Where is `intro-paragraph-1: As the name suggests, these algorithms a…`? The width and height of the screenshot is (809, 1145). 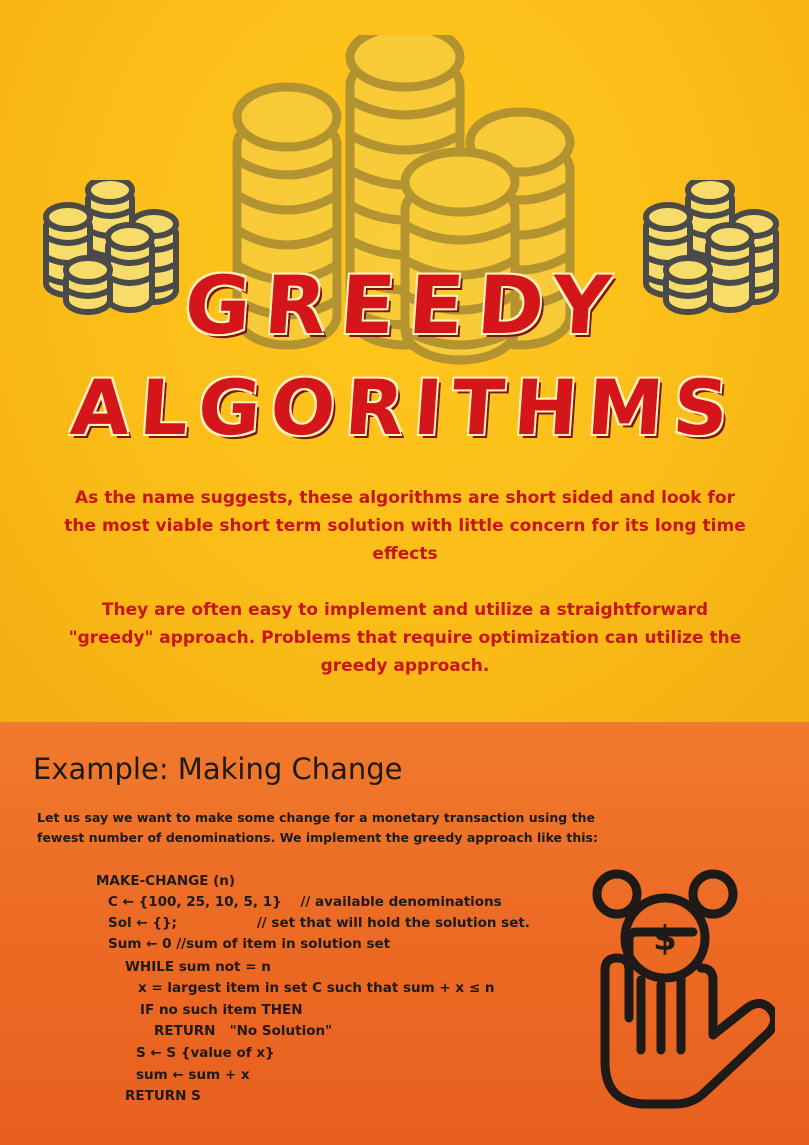
intro-paragraph-1: As the name suggests, these algorithms a… is located at coordinates (405, 526).